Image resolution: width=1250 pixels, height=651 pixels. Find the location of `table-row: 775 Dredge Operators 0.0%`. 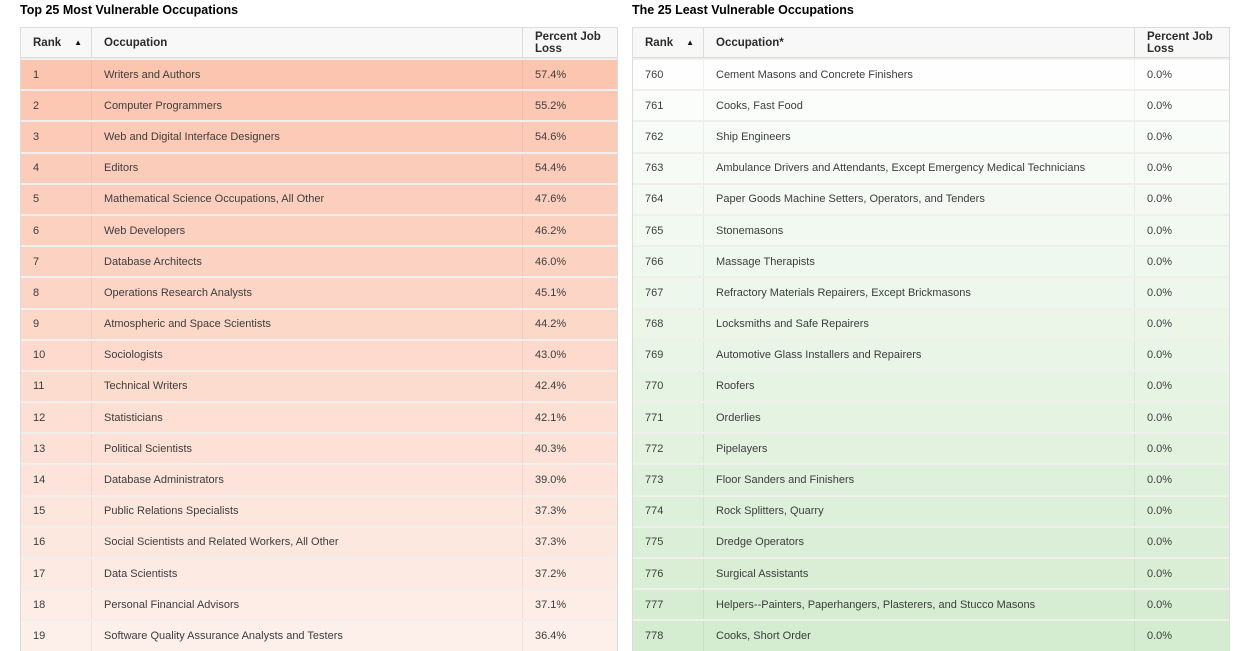

table-row: 775 Dredge Operators 0.0% is located at coordinates (931, 541).